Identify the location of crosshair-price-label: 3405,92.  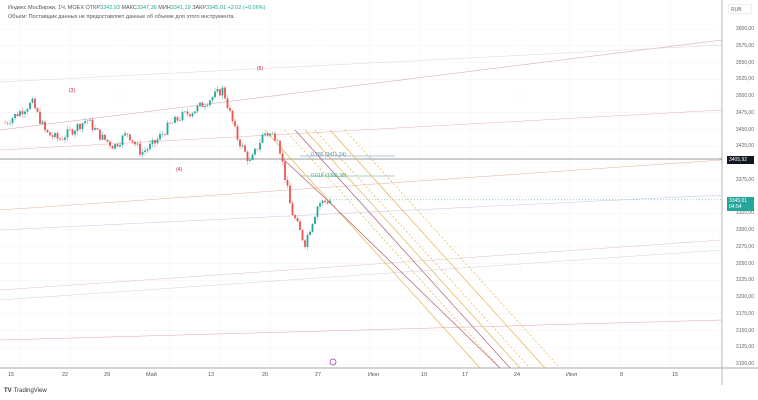
(740, 160).